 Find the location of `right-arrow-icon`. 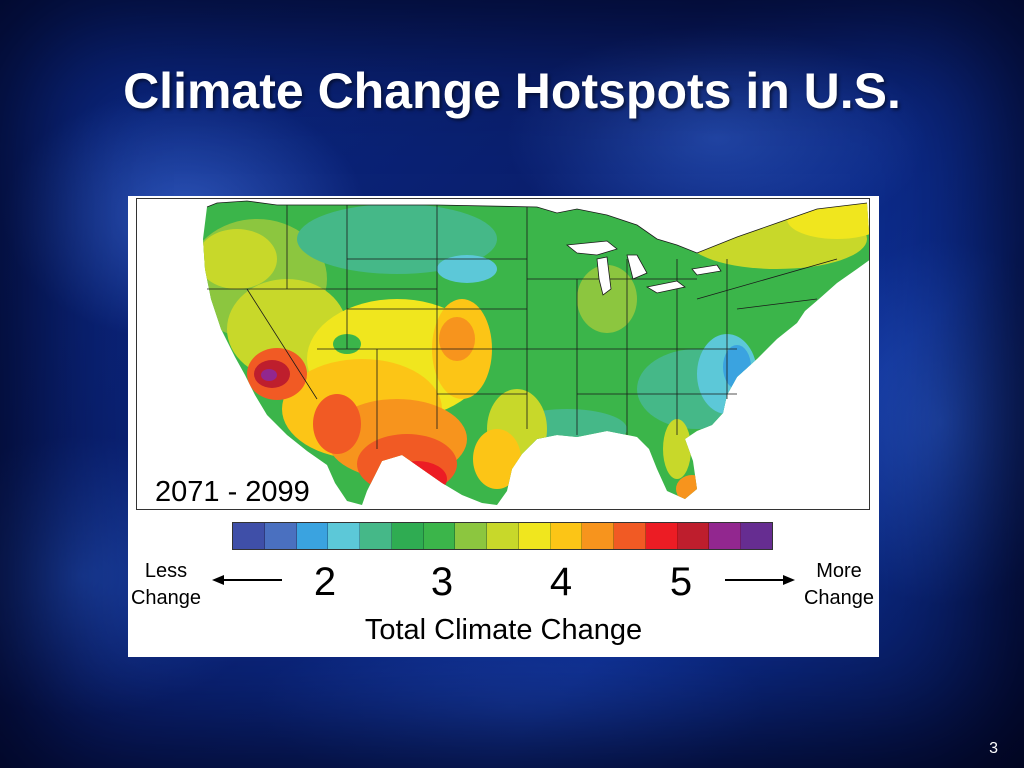

right-arrow-icon is located at coordinates (760, 580).